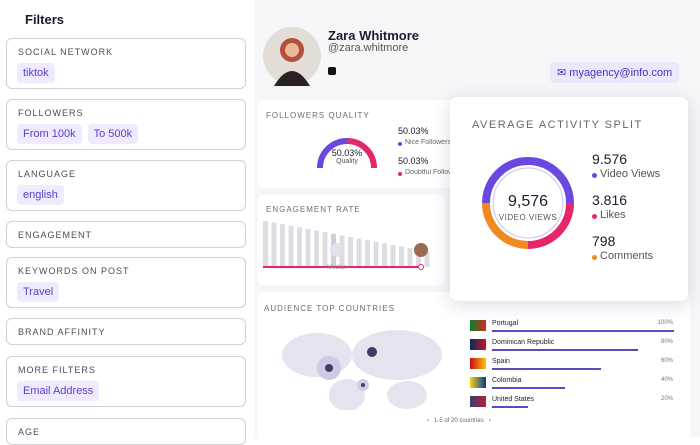  Describe the element at coordinates (666, 380) in the screenshot. I see `country-percent: 40%` at that location.